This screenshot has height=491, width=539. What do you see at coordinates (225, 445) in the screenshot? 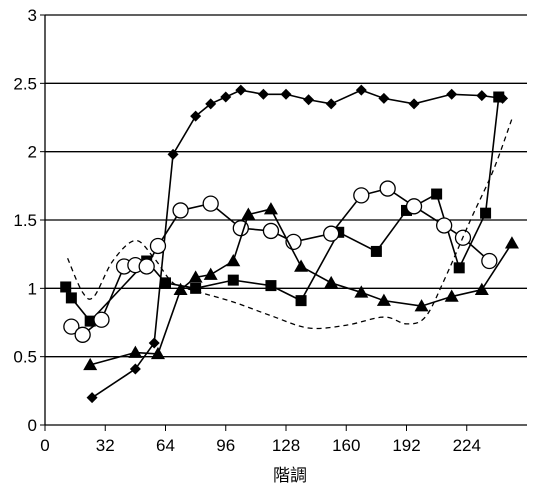
I see `x-tick-label-3: 96` at bounding box center [225, 445].